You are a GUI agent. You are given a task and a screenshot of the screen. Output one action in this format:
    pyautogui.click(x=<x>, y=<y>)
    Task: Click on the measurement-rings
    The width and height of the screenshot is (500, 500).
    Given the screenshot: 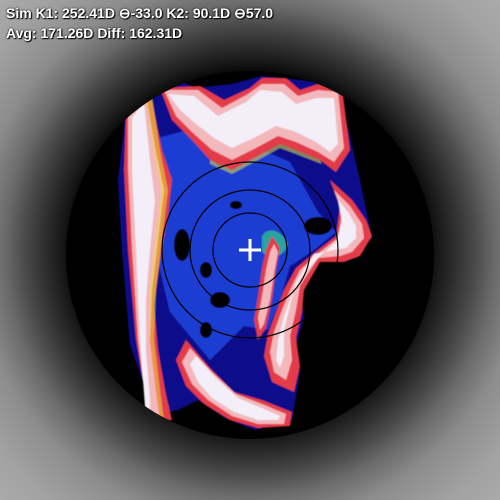 What is the action you would take?
    pyautogui.click(x=250, y=250)
    